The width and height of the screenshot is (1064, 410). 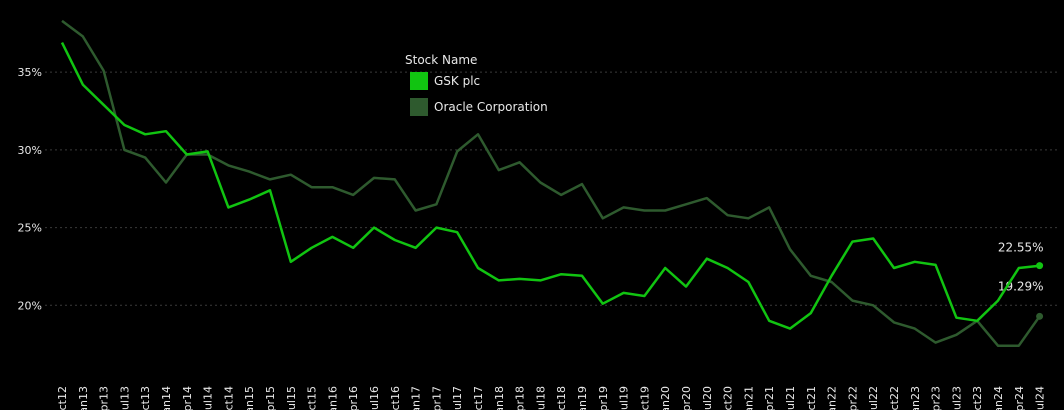 What do you see at coordinates (491, 107) in the screenshot?
I see `legend-label: Oracle Corporation` at bounding box center [491, 107].